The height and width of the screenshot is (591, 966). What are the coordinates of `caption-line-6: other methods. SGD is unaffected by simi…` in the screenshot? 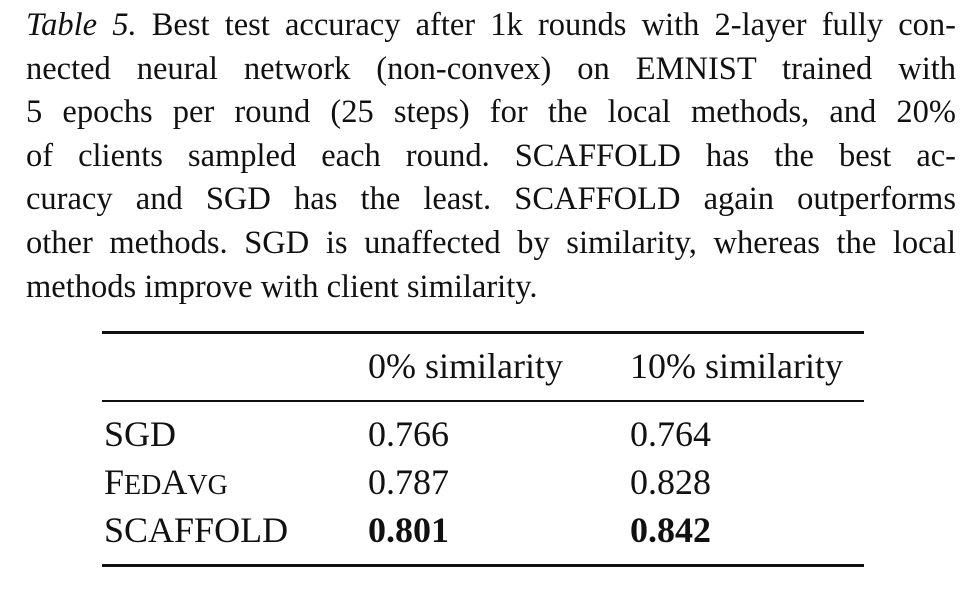 It's located at (491, 242).